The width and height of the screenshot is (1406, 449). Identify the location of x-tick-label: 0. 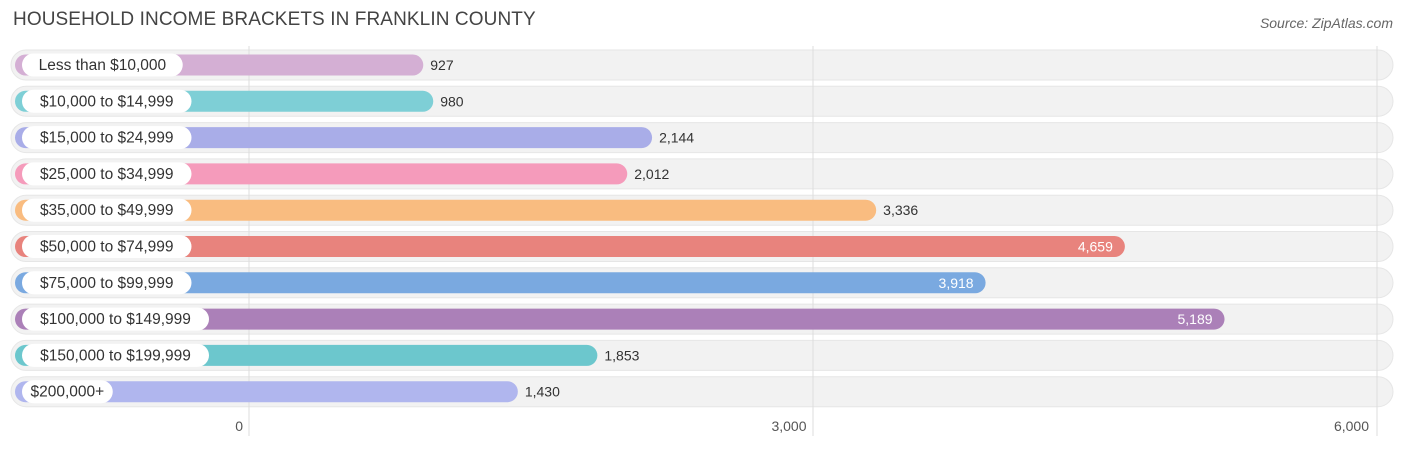
(239, 426).